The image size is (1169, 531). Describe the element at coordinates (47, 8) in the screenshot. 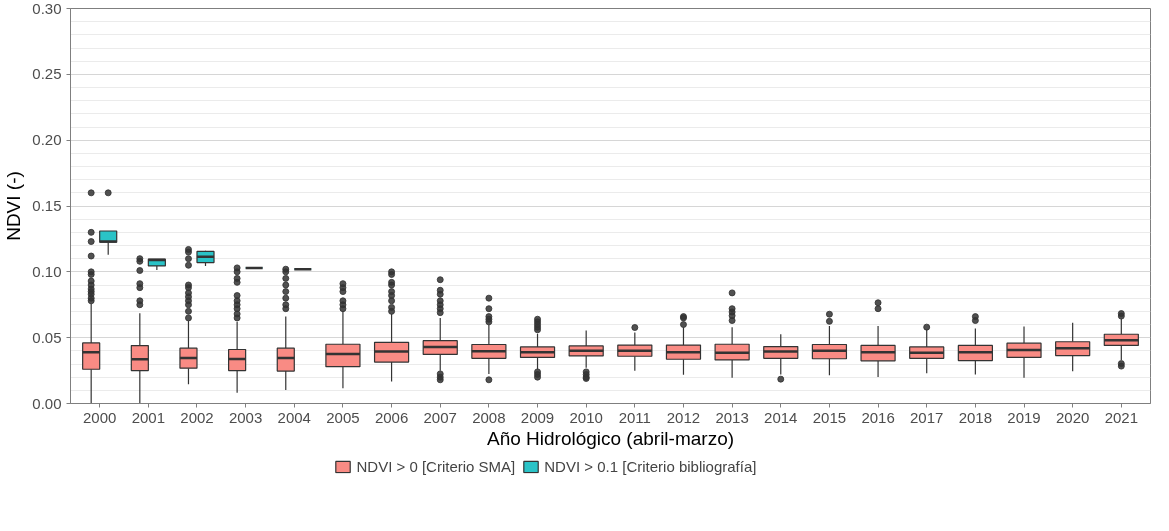

I see `y-tick-label: 0.30` at that location.